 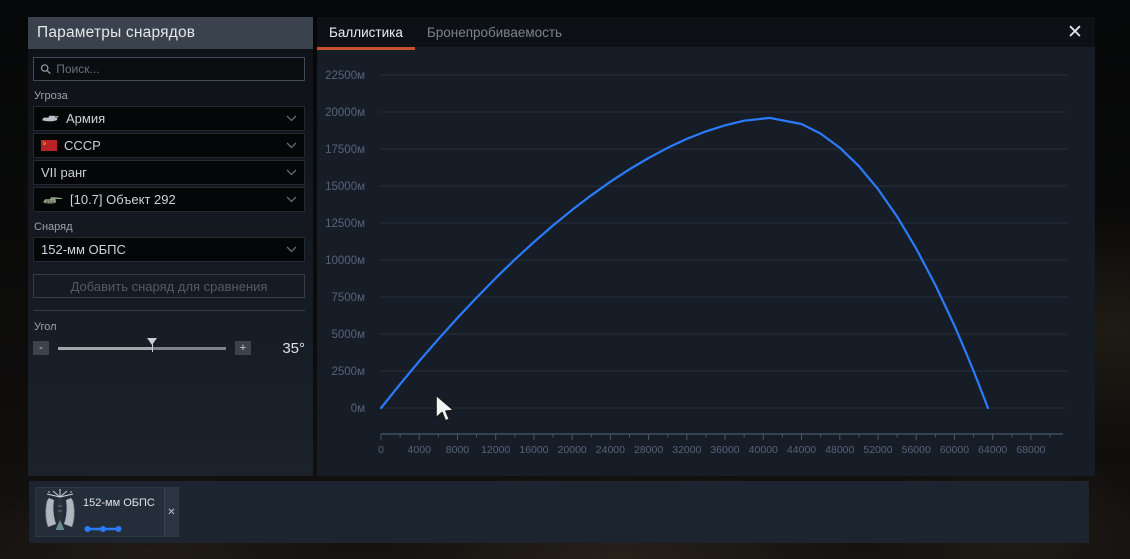 I want to click on svg-text: 40000, so click(x=763, y=450).